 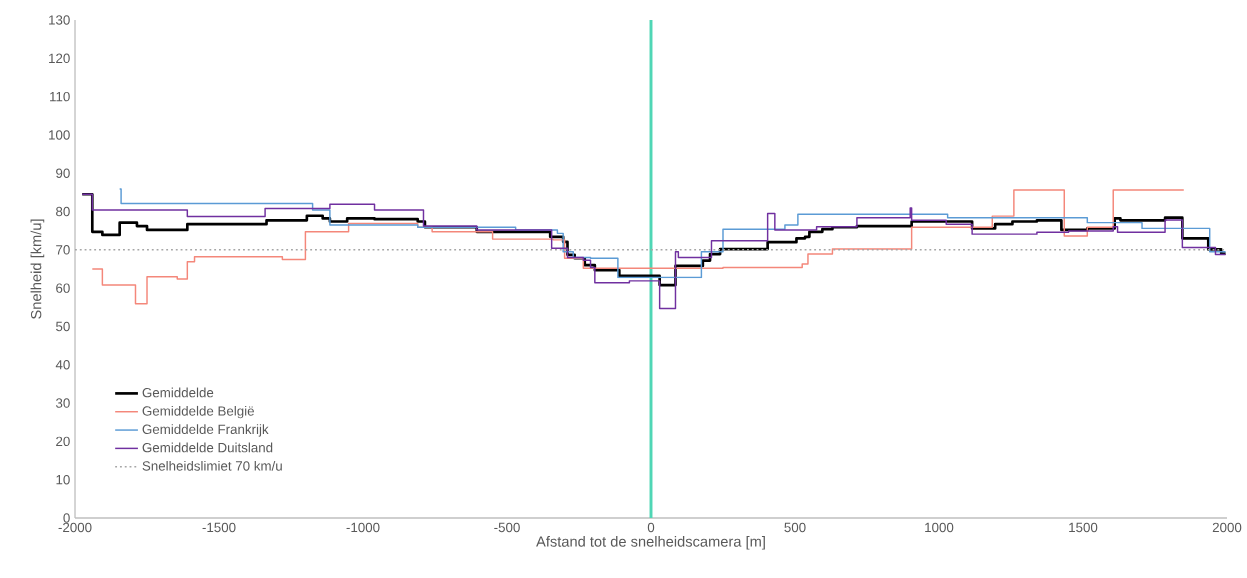 What do you see at coordinates (63, 173) in the screenshot?
I see `y-tick-label: 90` at bounding box center [63, 173].